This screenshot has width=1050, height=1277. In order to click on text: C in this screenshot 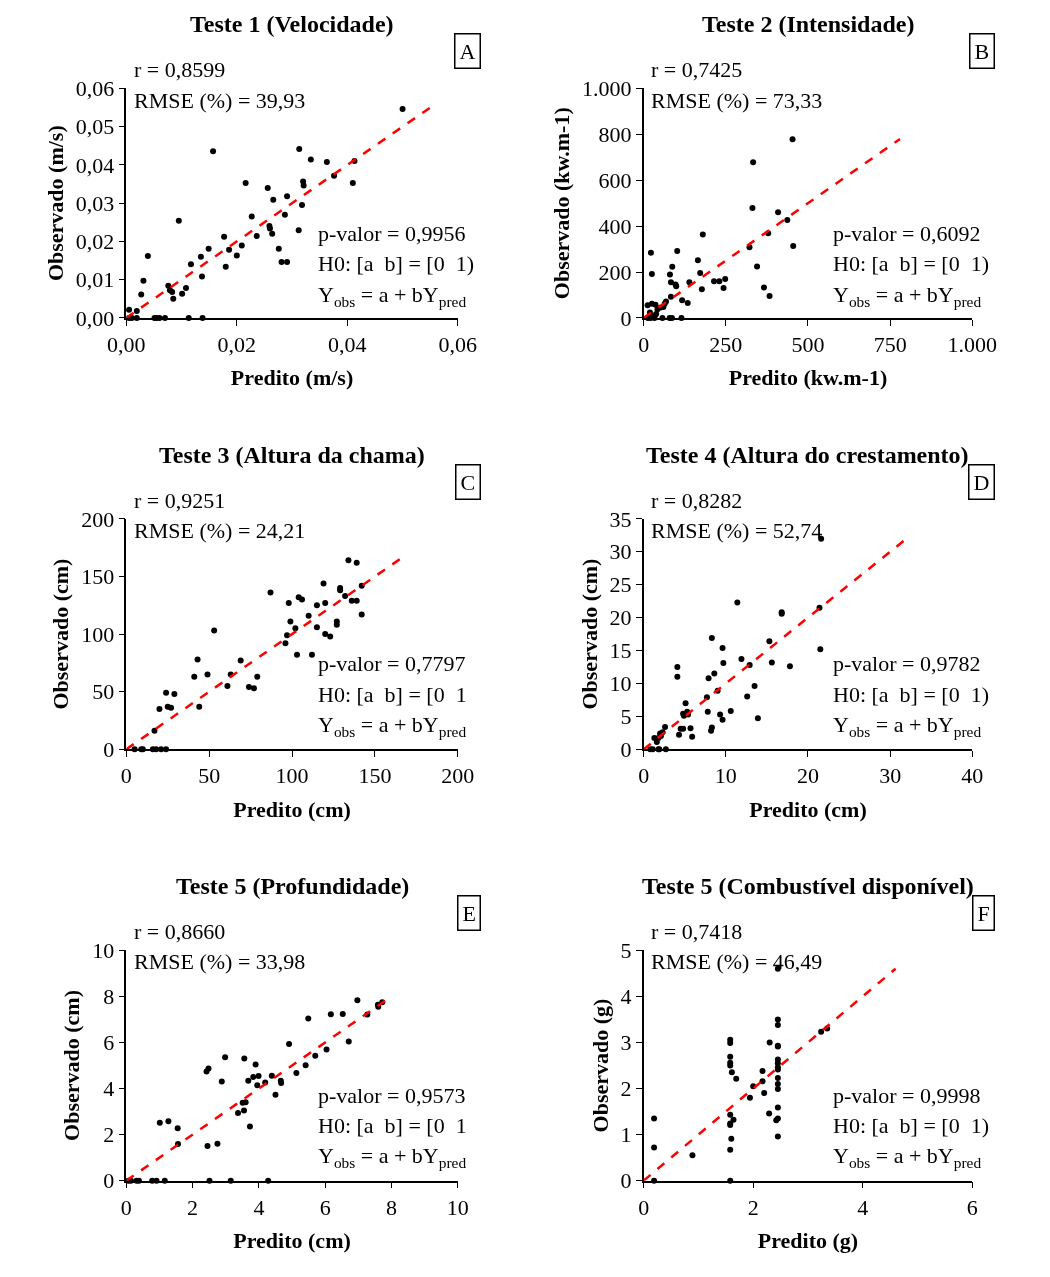, I will do `click(468, 482)`.